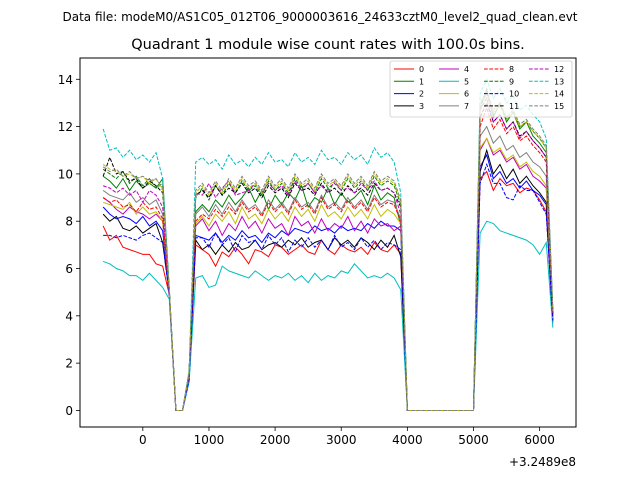 This screenshot has height=480, width=640. Describe the element at coordinates (542, 462) in the screenshot. I see `x-offset-label: +3.2489e8` at that location.